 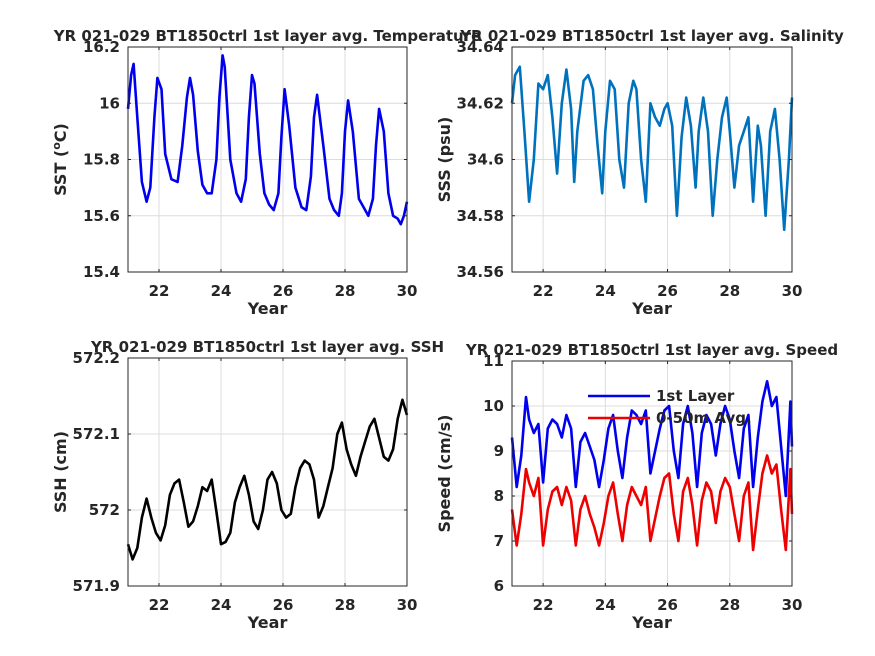 What do you see at coordinates (96, 586) in the screenshot?
I see `y-tick-label: 571.9` at bounding box center [96, 586].